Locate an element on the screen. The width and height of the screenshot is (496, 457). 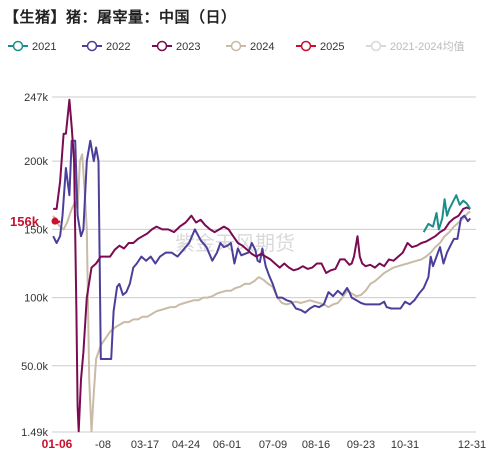
x-tick-label: 03-17 is located at coordinates (145, 445).